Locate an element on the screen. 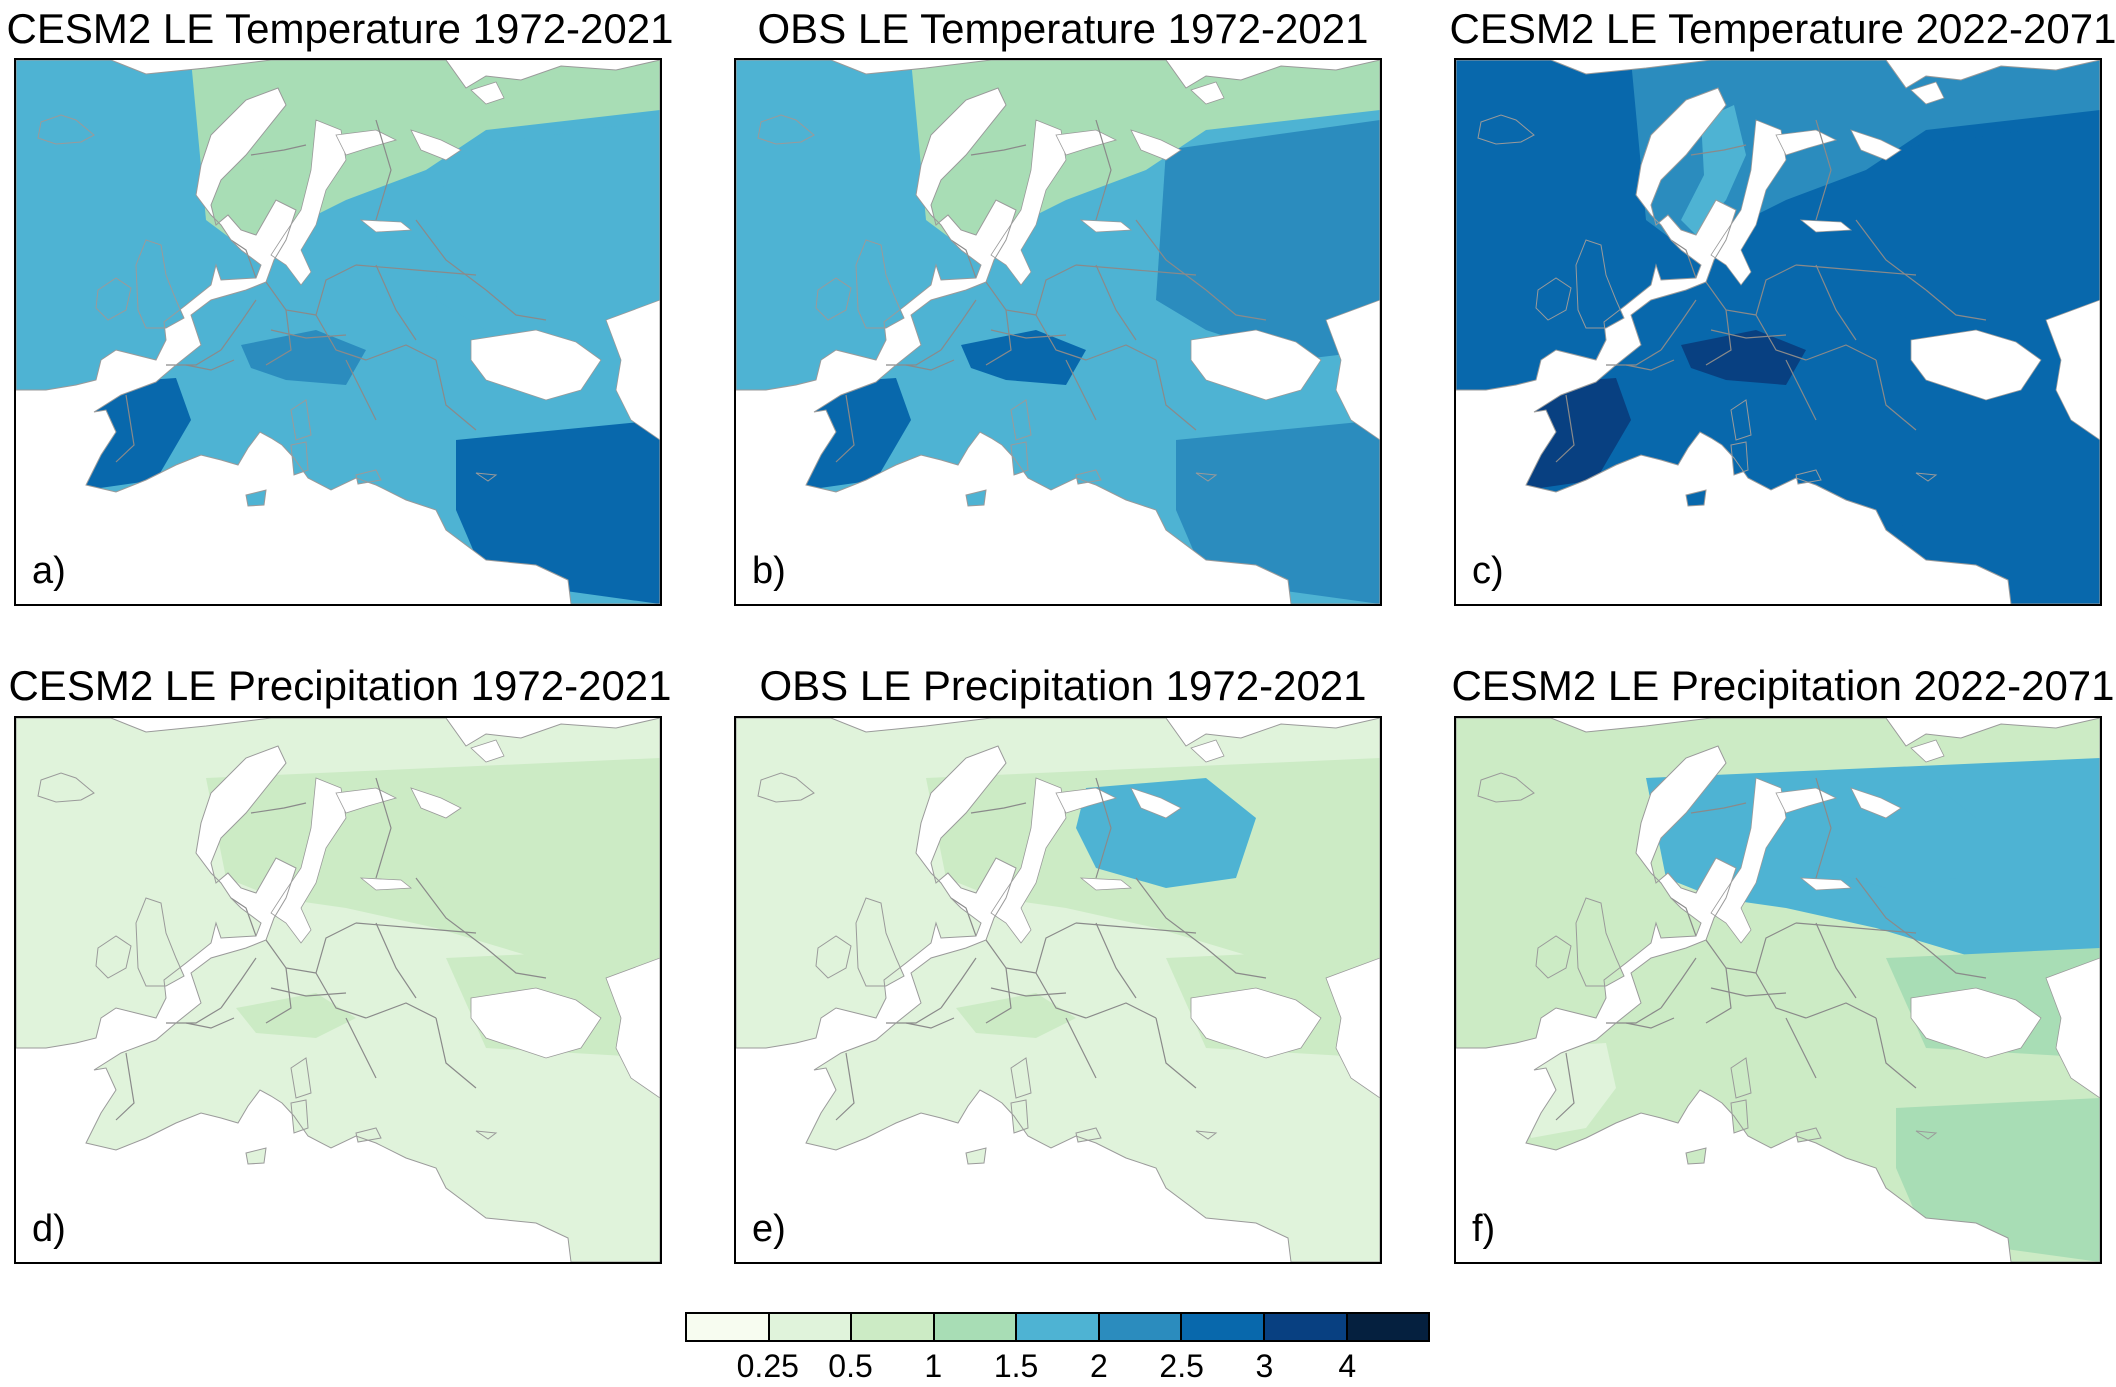 The height and width of the screenshot is (1387, 2116). map-panel-d: d) is located at coordinates (338, 990).